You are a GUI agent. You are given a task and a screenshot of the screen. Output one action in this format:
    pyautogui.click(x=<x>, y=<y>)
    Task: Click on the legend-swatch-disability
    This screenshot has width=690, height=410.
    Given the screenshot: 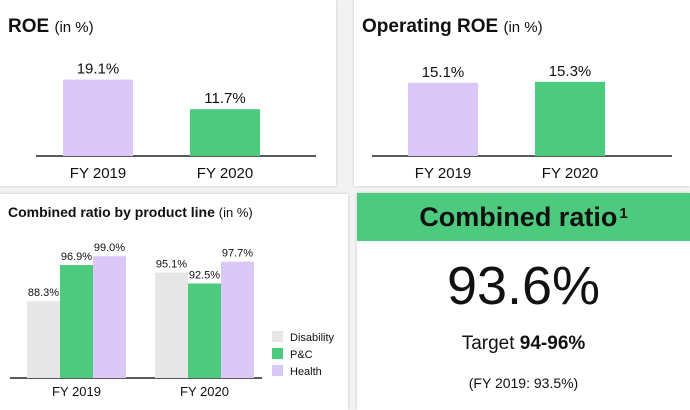 What is the action you would take?
    pyautogui.click(x=277, y=336)
    